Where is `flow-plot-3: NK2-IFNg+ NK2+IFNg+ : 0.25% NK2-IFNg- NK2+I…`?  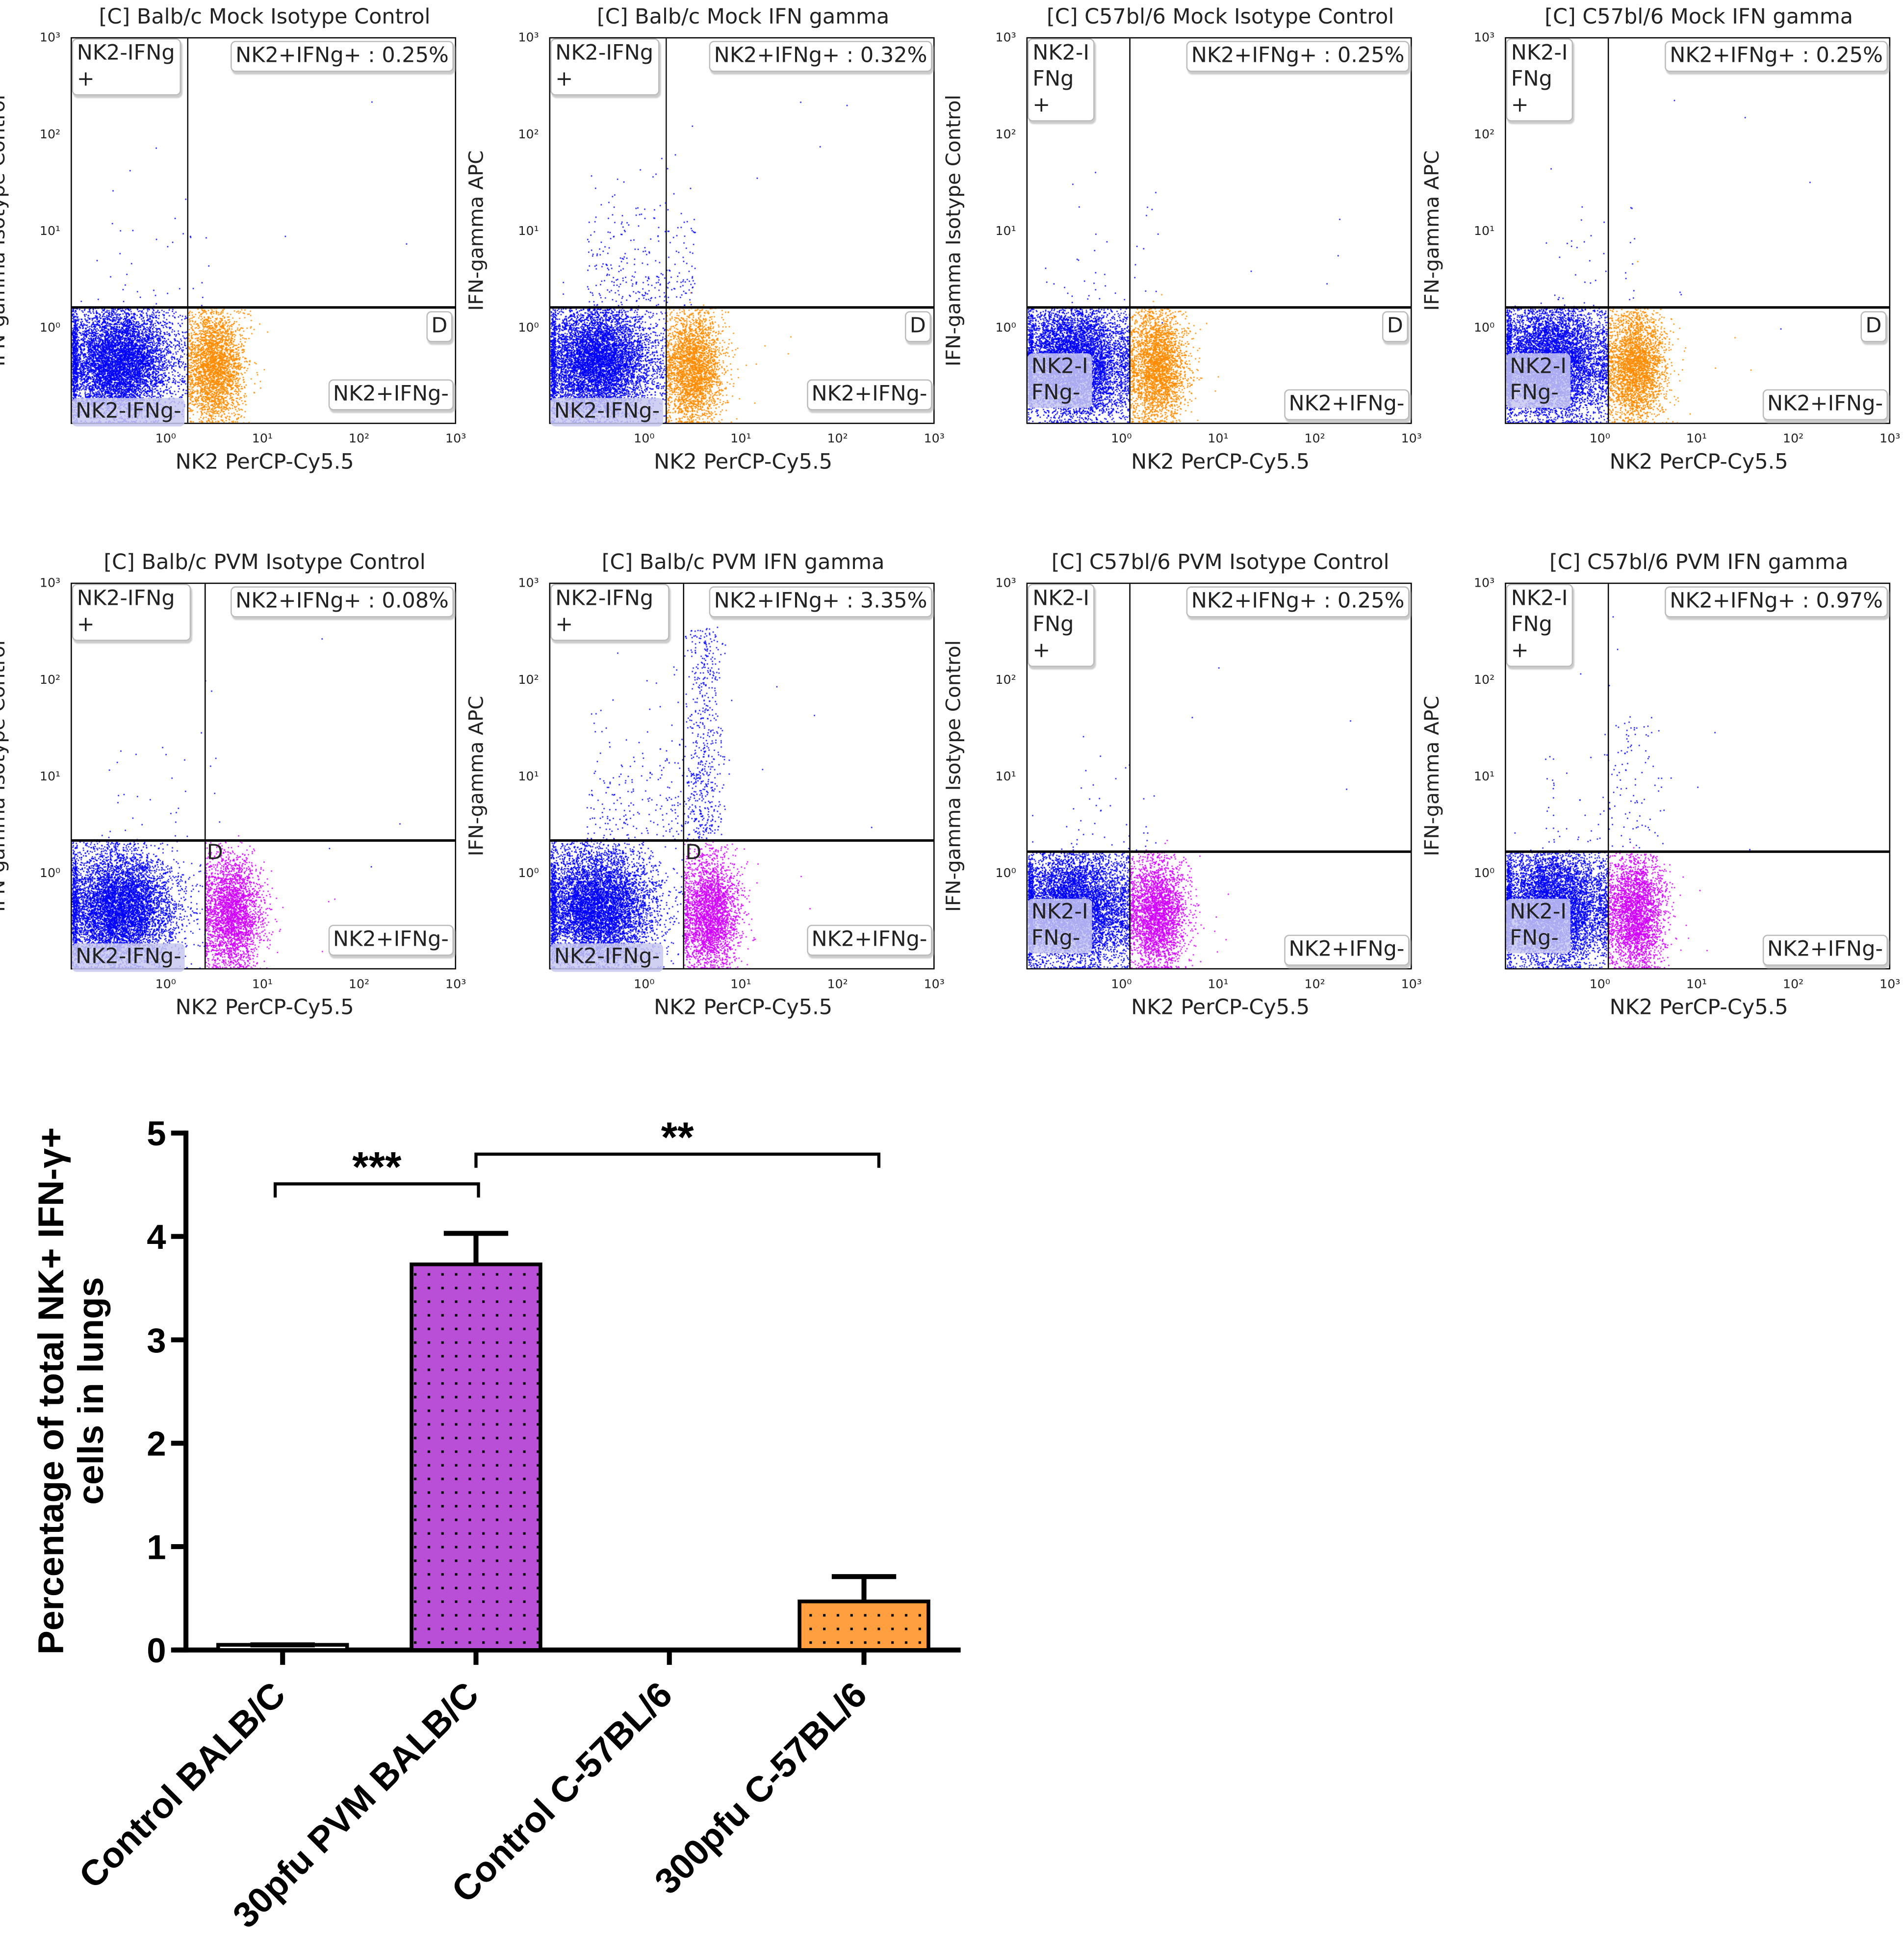
flow-plot-3: NK2-IFNg+ NK2+IFNg+ : 0.25% NK2-IFNg- NK2+I… is located at coordinates (1181, 240).